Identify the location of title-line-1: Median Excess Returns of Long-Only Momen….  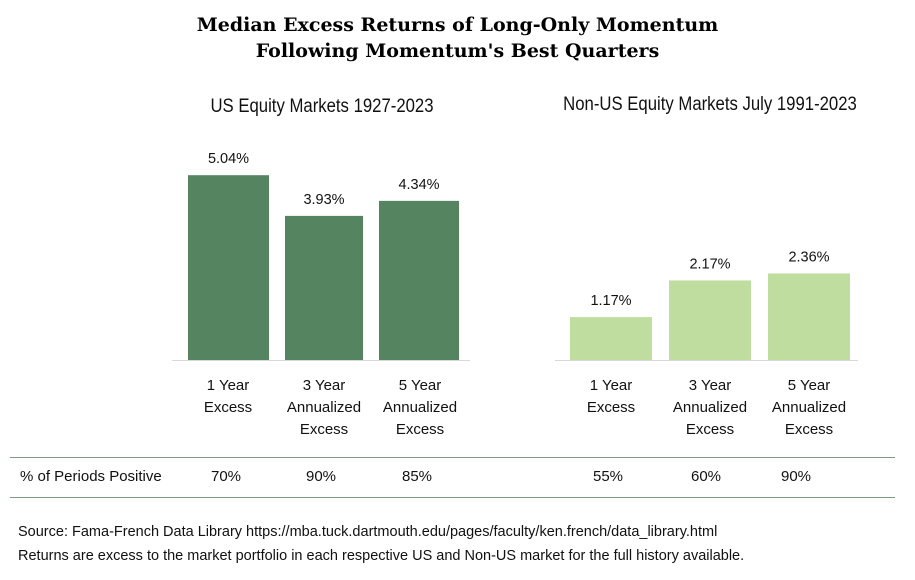
(457, 25).